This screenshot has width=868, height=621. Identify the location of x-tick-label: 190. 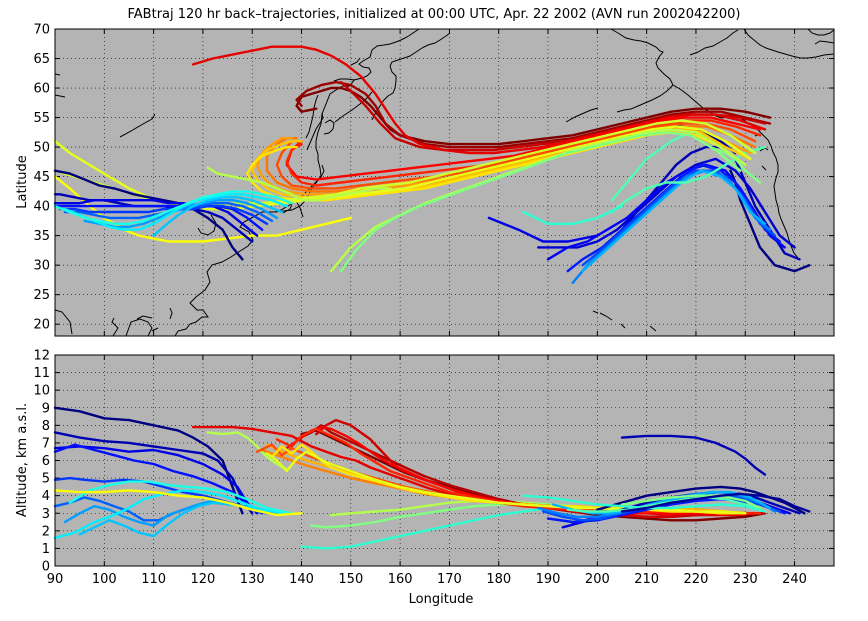
(548, 579).